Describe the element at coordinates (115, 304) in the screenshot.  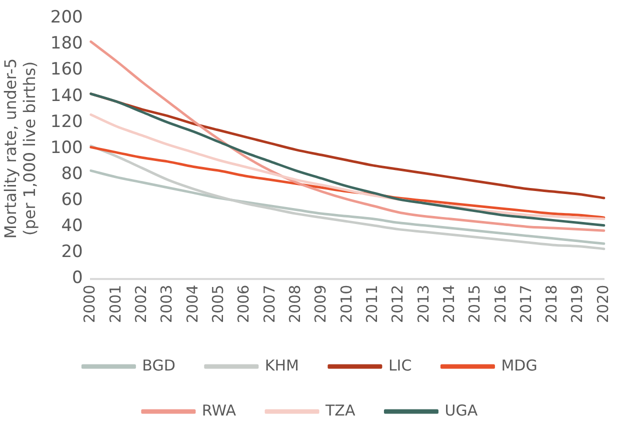
I see `x-tick-label: 2001` at that location.